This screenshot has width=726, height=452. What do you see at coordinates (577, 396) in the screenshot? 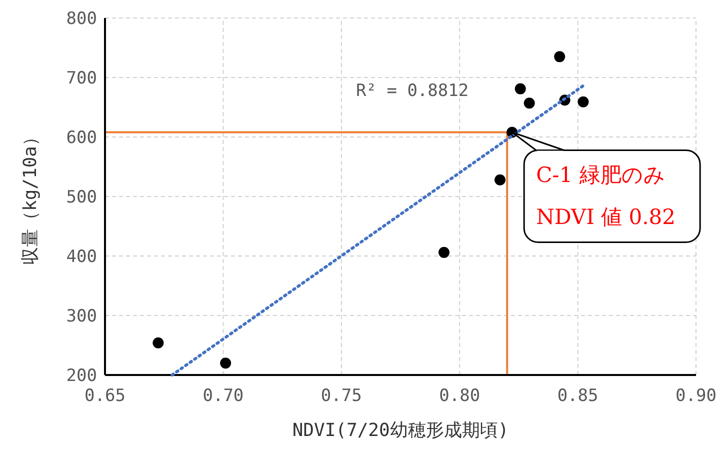
I see `x-tick-label: 0.85` at bounding box center [577, 396].